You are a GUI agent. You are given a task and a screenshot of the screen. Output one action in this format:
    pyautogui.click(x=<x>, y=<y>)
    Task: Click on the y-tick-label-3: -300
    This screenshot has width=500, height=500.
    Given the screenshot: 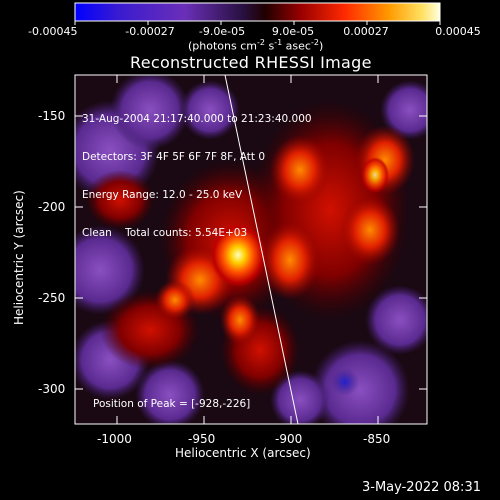 What is the action you would take?
    pyautogui.click(x=52, y=389)
    